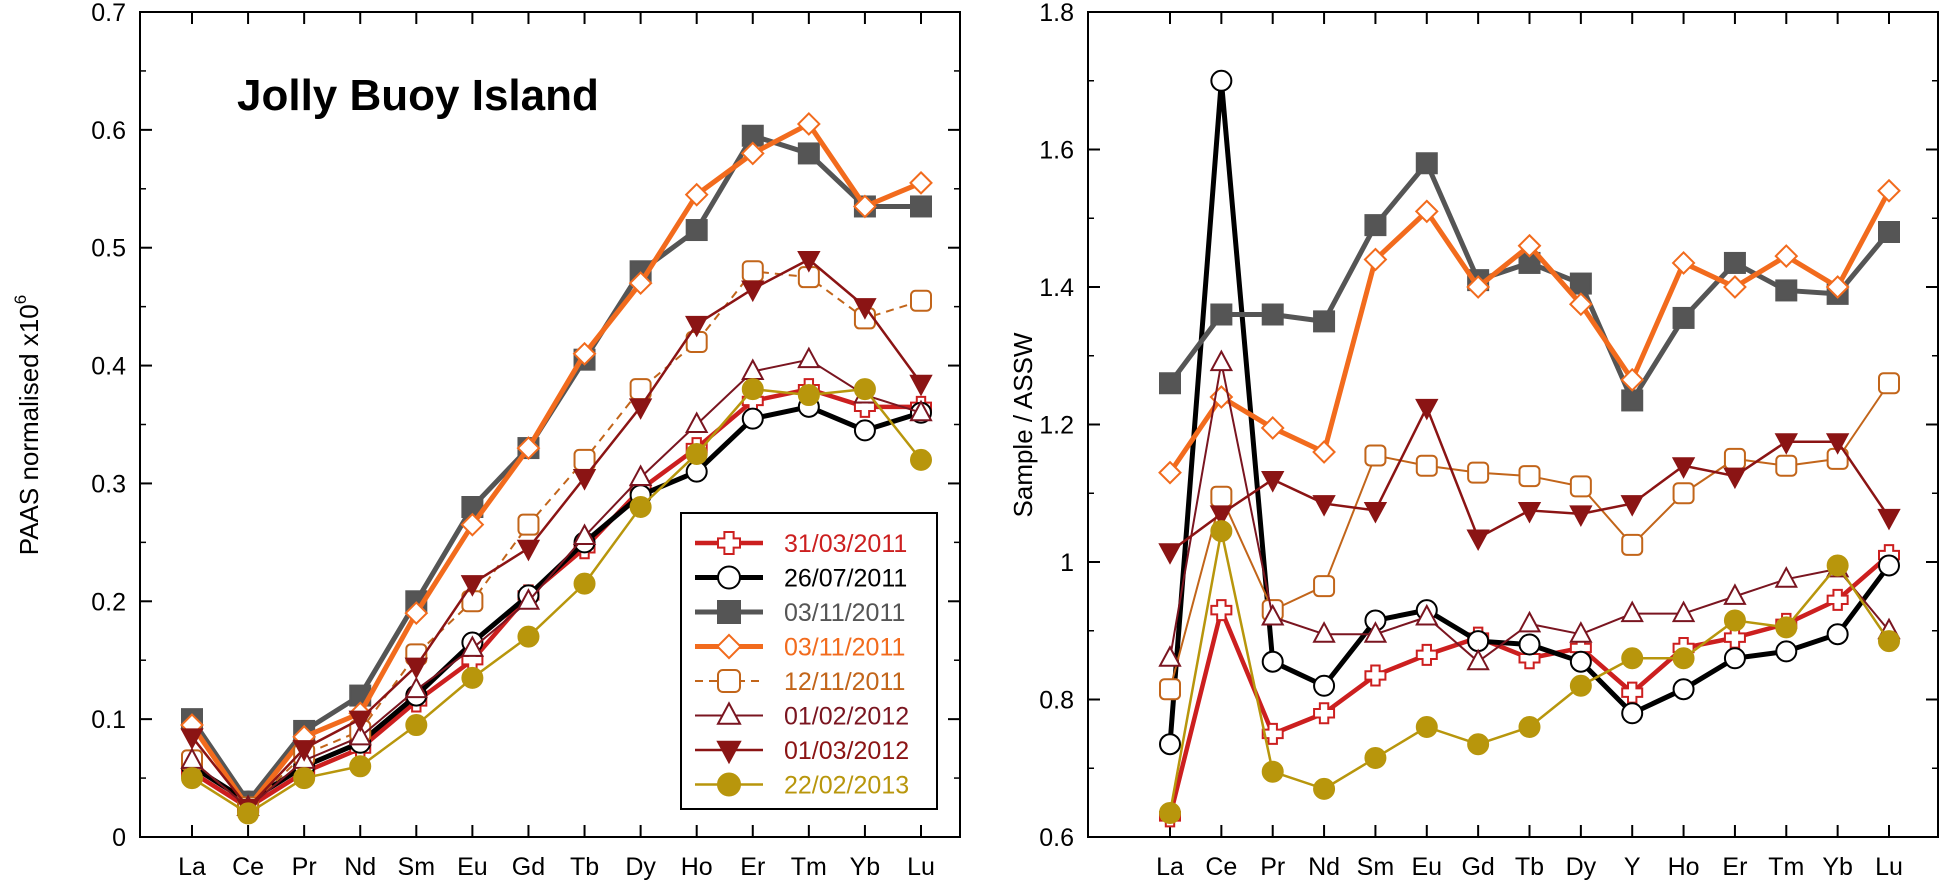  What do you see at coordinates (418, 95) in the screenshot?
I see `left-chart-title: Jolly Buoy Island` at bounding box center [418, 95].